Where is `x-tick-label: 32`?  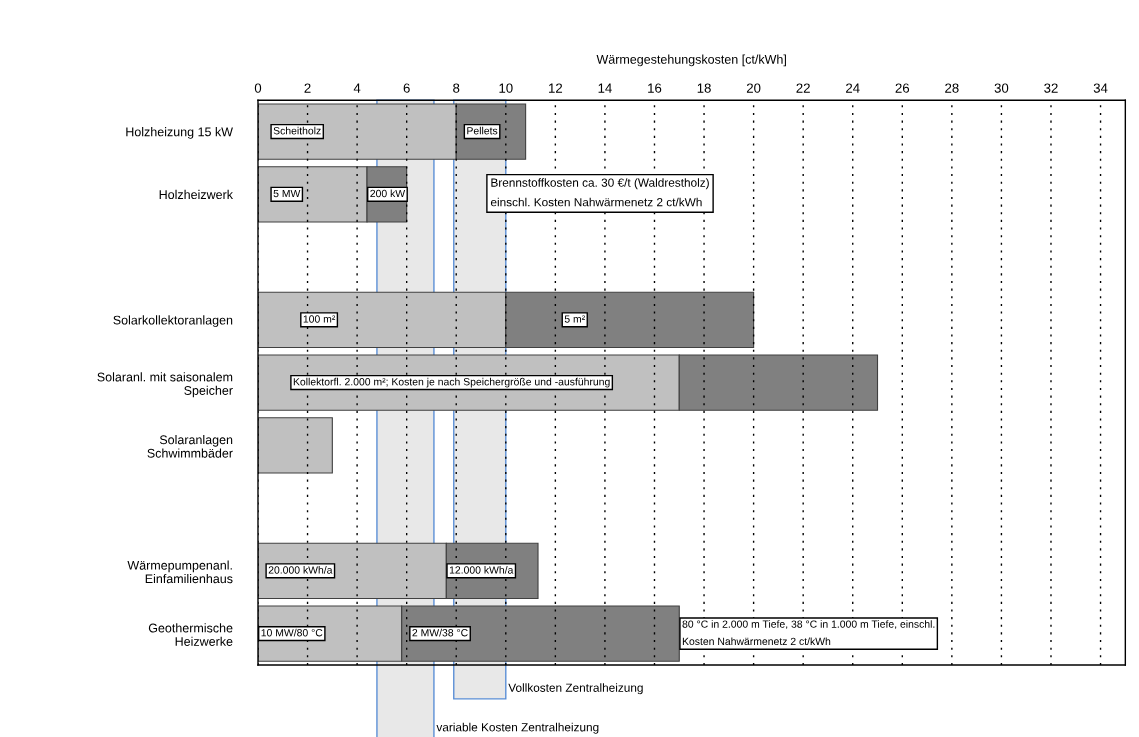
x-tick-label: 32 is located at coordinates (1051, 88).